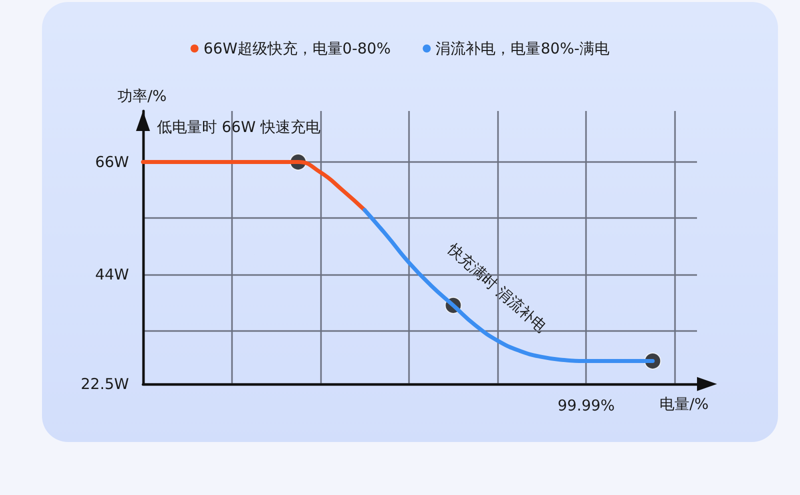 Image resolution: width=800 pixels, height=495 pixels. Describe the element at coordinates (523, 49) in the screenshot. I see `legend-label: 涓流补电，电量80%-满电` at that location.